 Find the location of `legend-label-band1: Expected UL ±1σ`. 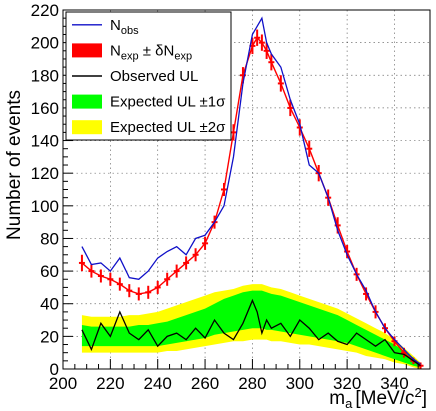

legend-label-band1: Expected UL ±1σ is located at coordinates (168, 102).